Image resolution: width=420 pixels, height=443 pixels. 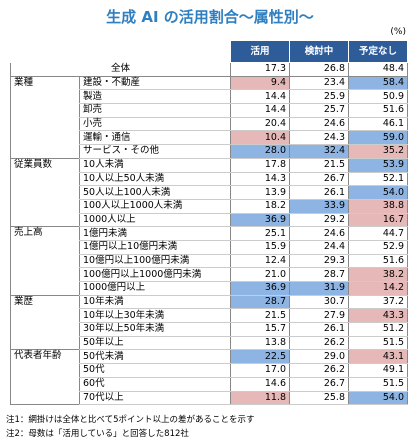 I want to click on row-label: 70代以上, so click(x=155, y=398).